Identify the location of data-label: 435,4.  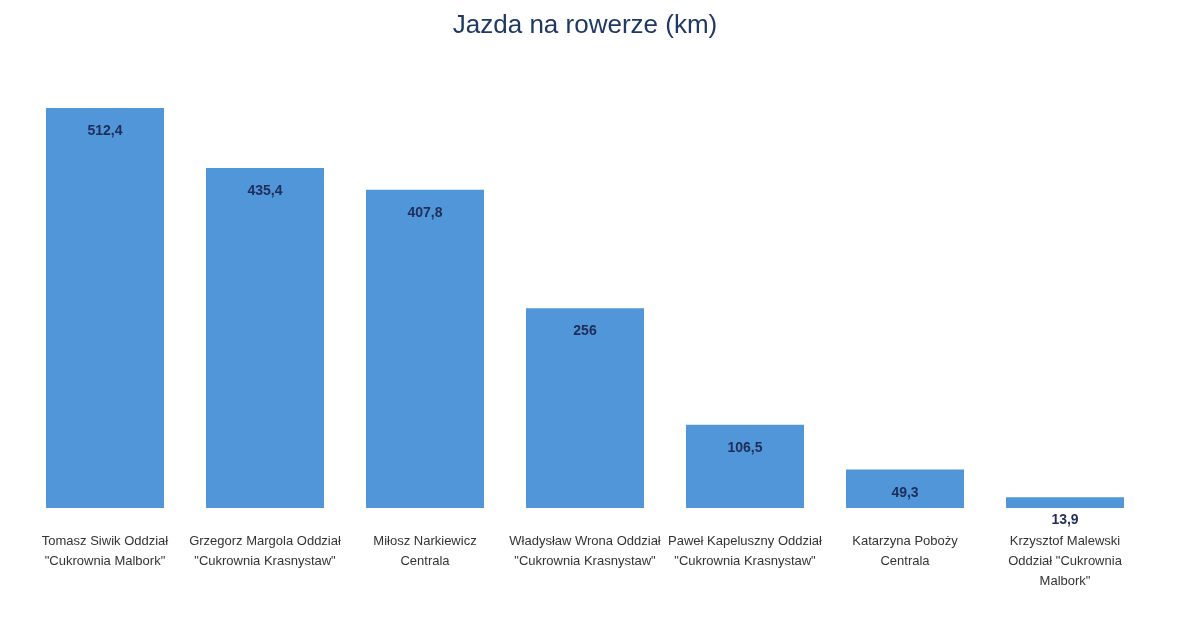
(265, 190).